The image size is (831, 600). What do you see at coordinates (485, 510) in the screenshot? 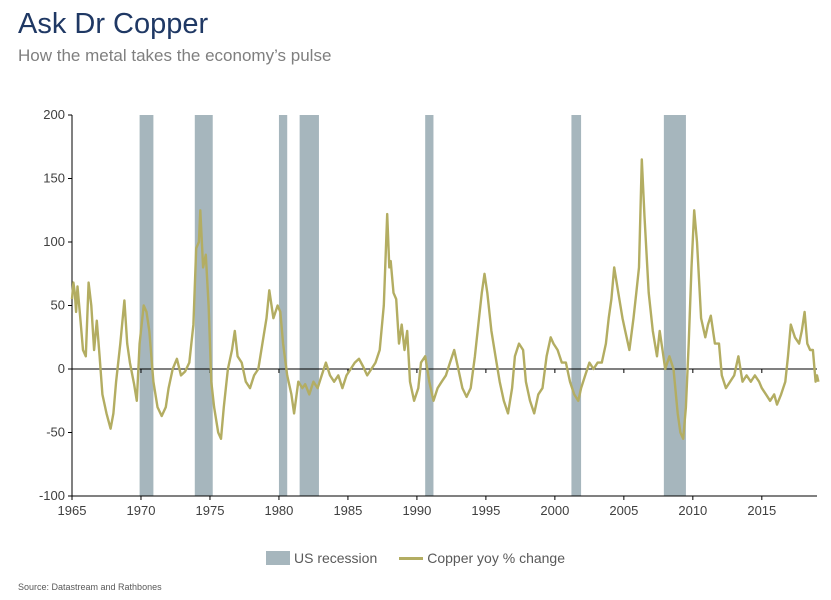
I see `x-tick-label-6: 1995` at bounding box center [485, 510].